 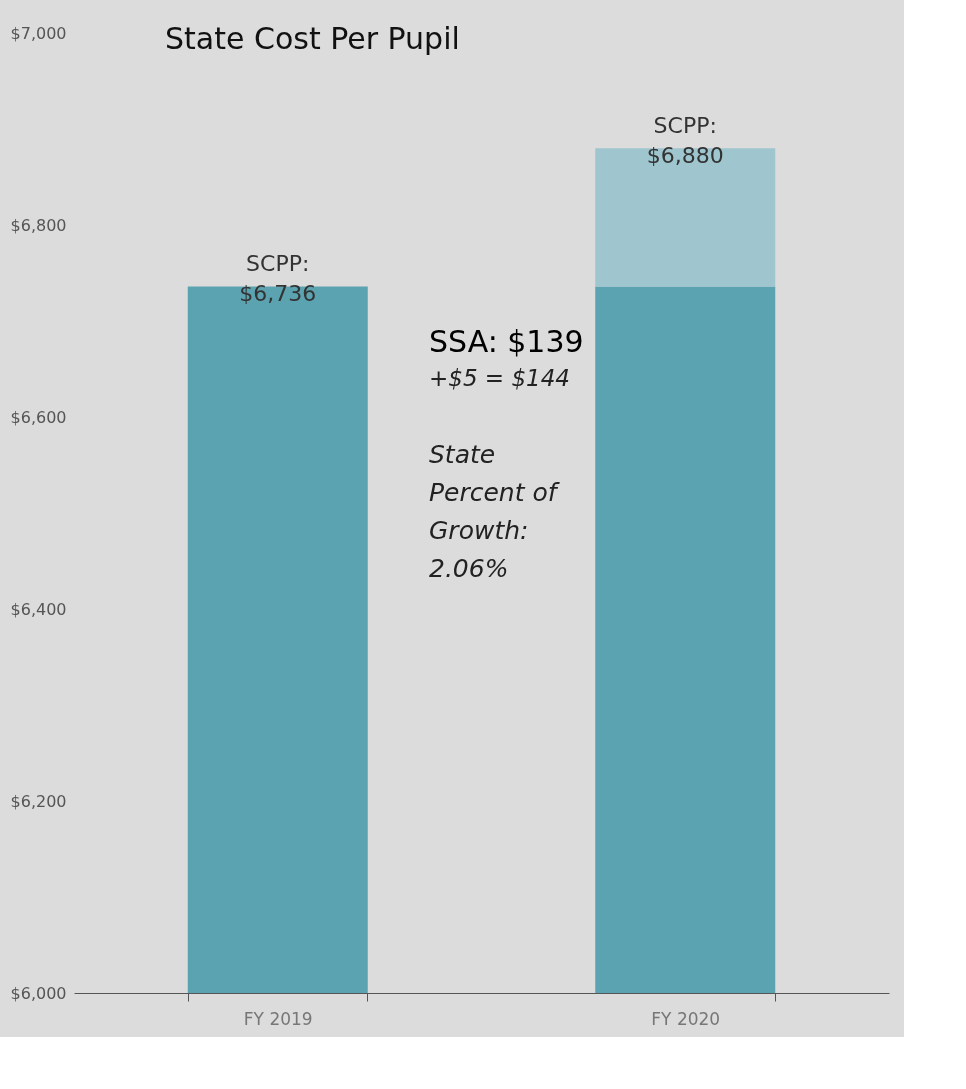 I want to click on annotation: +$5 = $144, so click(x=499, y=378).